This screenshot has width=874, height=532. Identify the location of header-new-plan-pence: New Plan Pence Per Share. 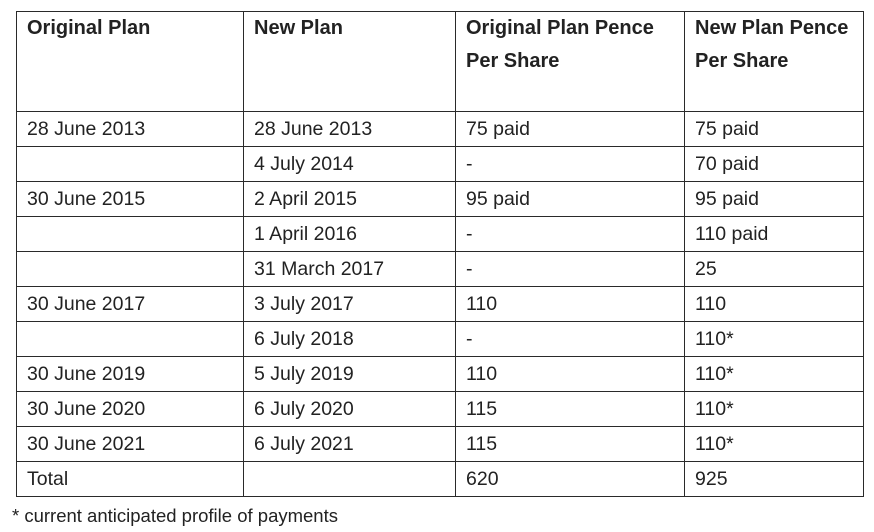
(774, 61).